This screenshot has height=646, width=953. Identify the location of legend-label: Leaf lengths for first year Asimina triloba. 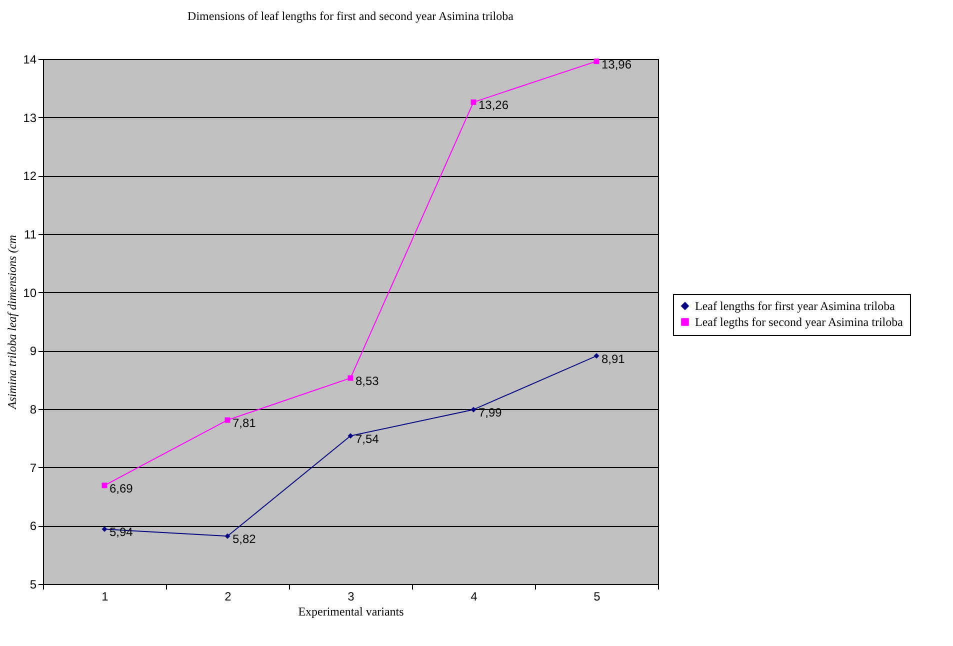
(795, 306).